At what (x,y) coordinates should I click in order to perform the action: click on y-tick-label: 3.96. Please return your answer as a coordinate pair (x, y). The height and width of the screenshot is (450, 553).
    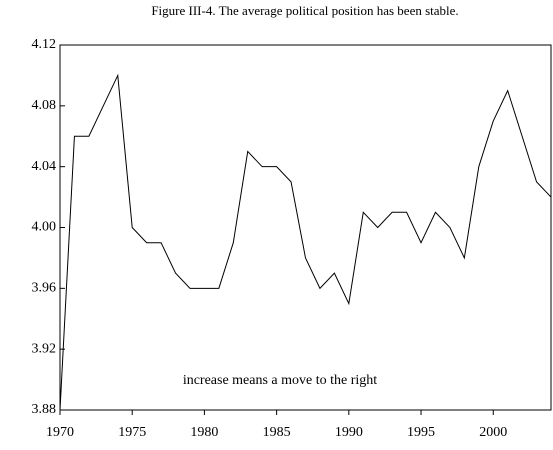
    Looking at the image, I should click on (44, 288).